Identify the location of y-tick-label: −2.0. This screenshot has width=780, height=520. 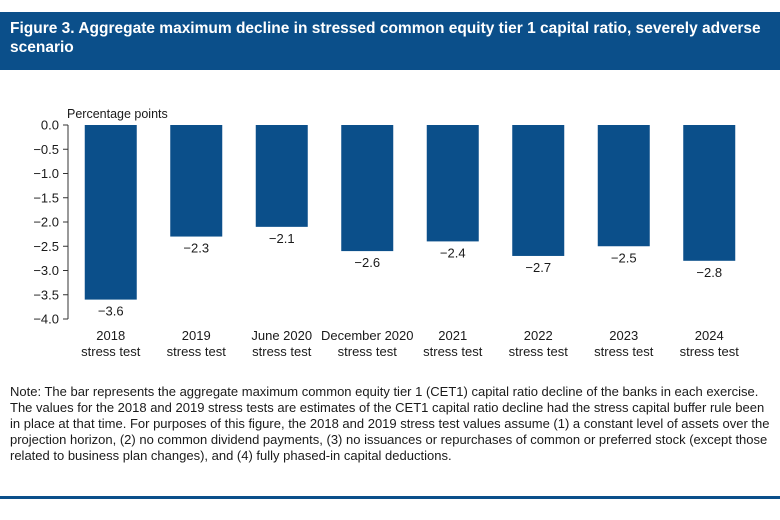
(46, 222).